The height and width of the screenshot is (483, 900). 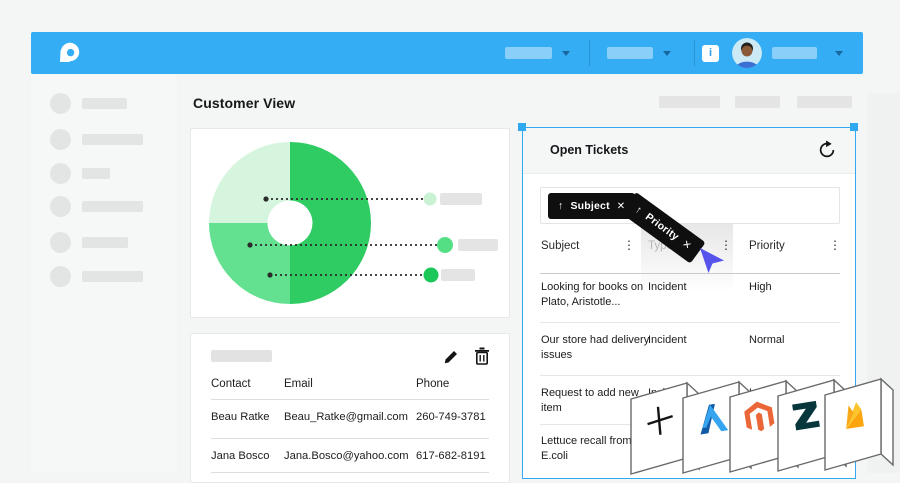 What do you see at coordinates (290, 223) in the screenshot?
I see `donut-hole` at bounding box center [290, 223].